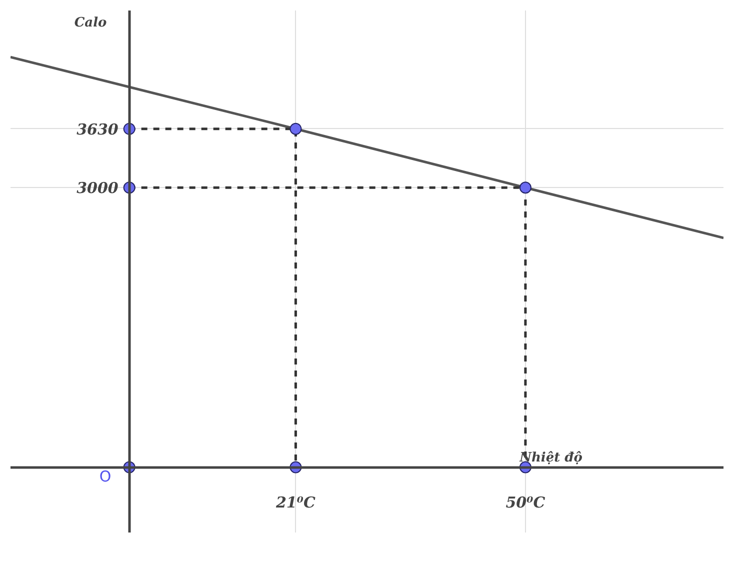 Image resolution: width=733 pixels, height=572 pixels. Describe the element at coordinates (526, 502) in the screenshot. I see `x-tick-label: 50⁰C` at that location.